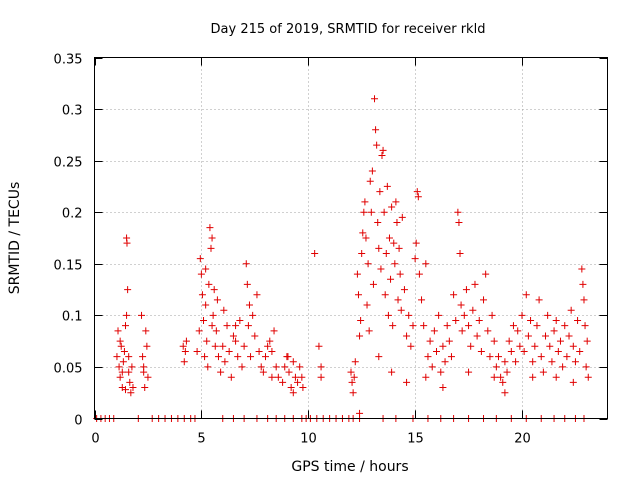  What do you see at coordinates (522, 439) in the screenshot?
I see `x-tick-label: 20` at bounding box center [522, 439].